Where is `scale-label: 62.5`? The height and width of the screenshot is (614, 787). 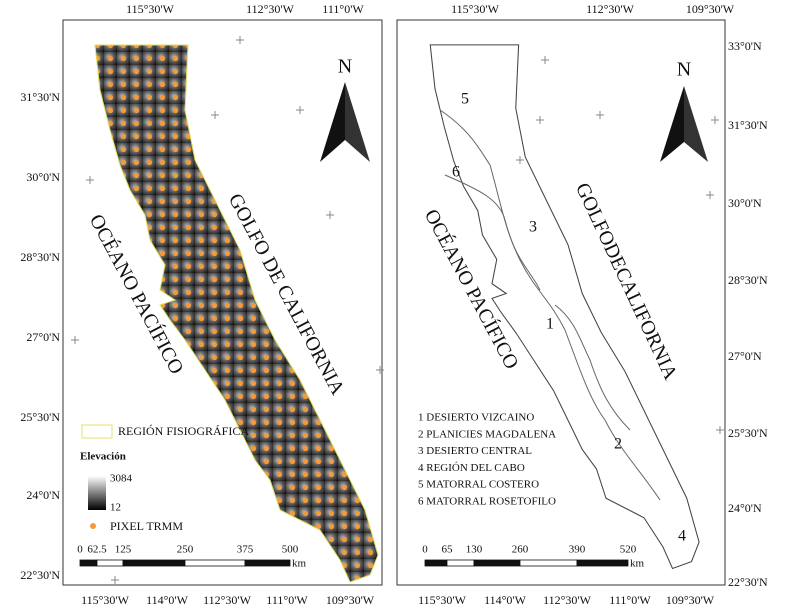
scale-label: 62.5 is located at coordinates (97, 550).